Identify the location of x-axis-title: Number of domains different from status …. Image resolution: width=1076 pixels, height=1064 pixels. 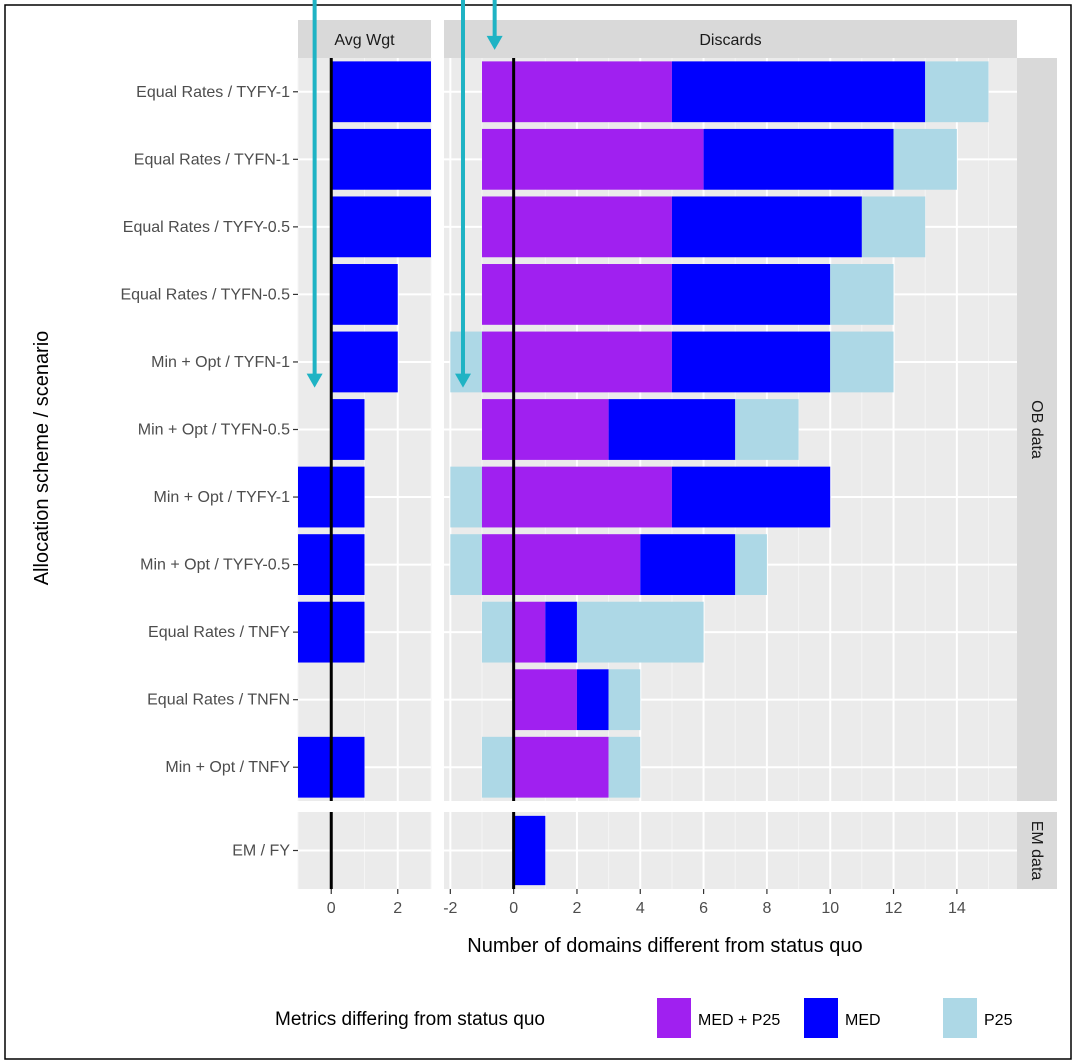
(664, 946).